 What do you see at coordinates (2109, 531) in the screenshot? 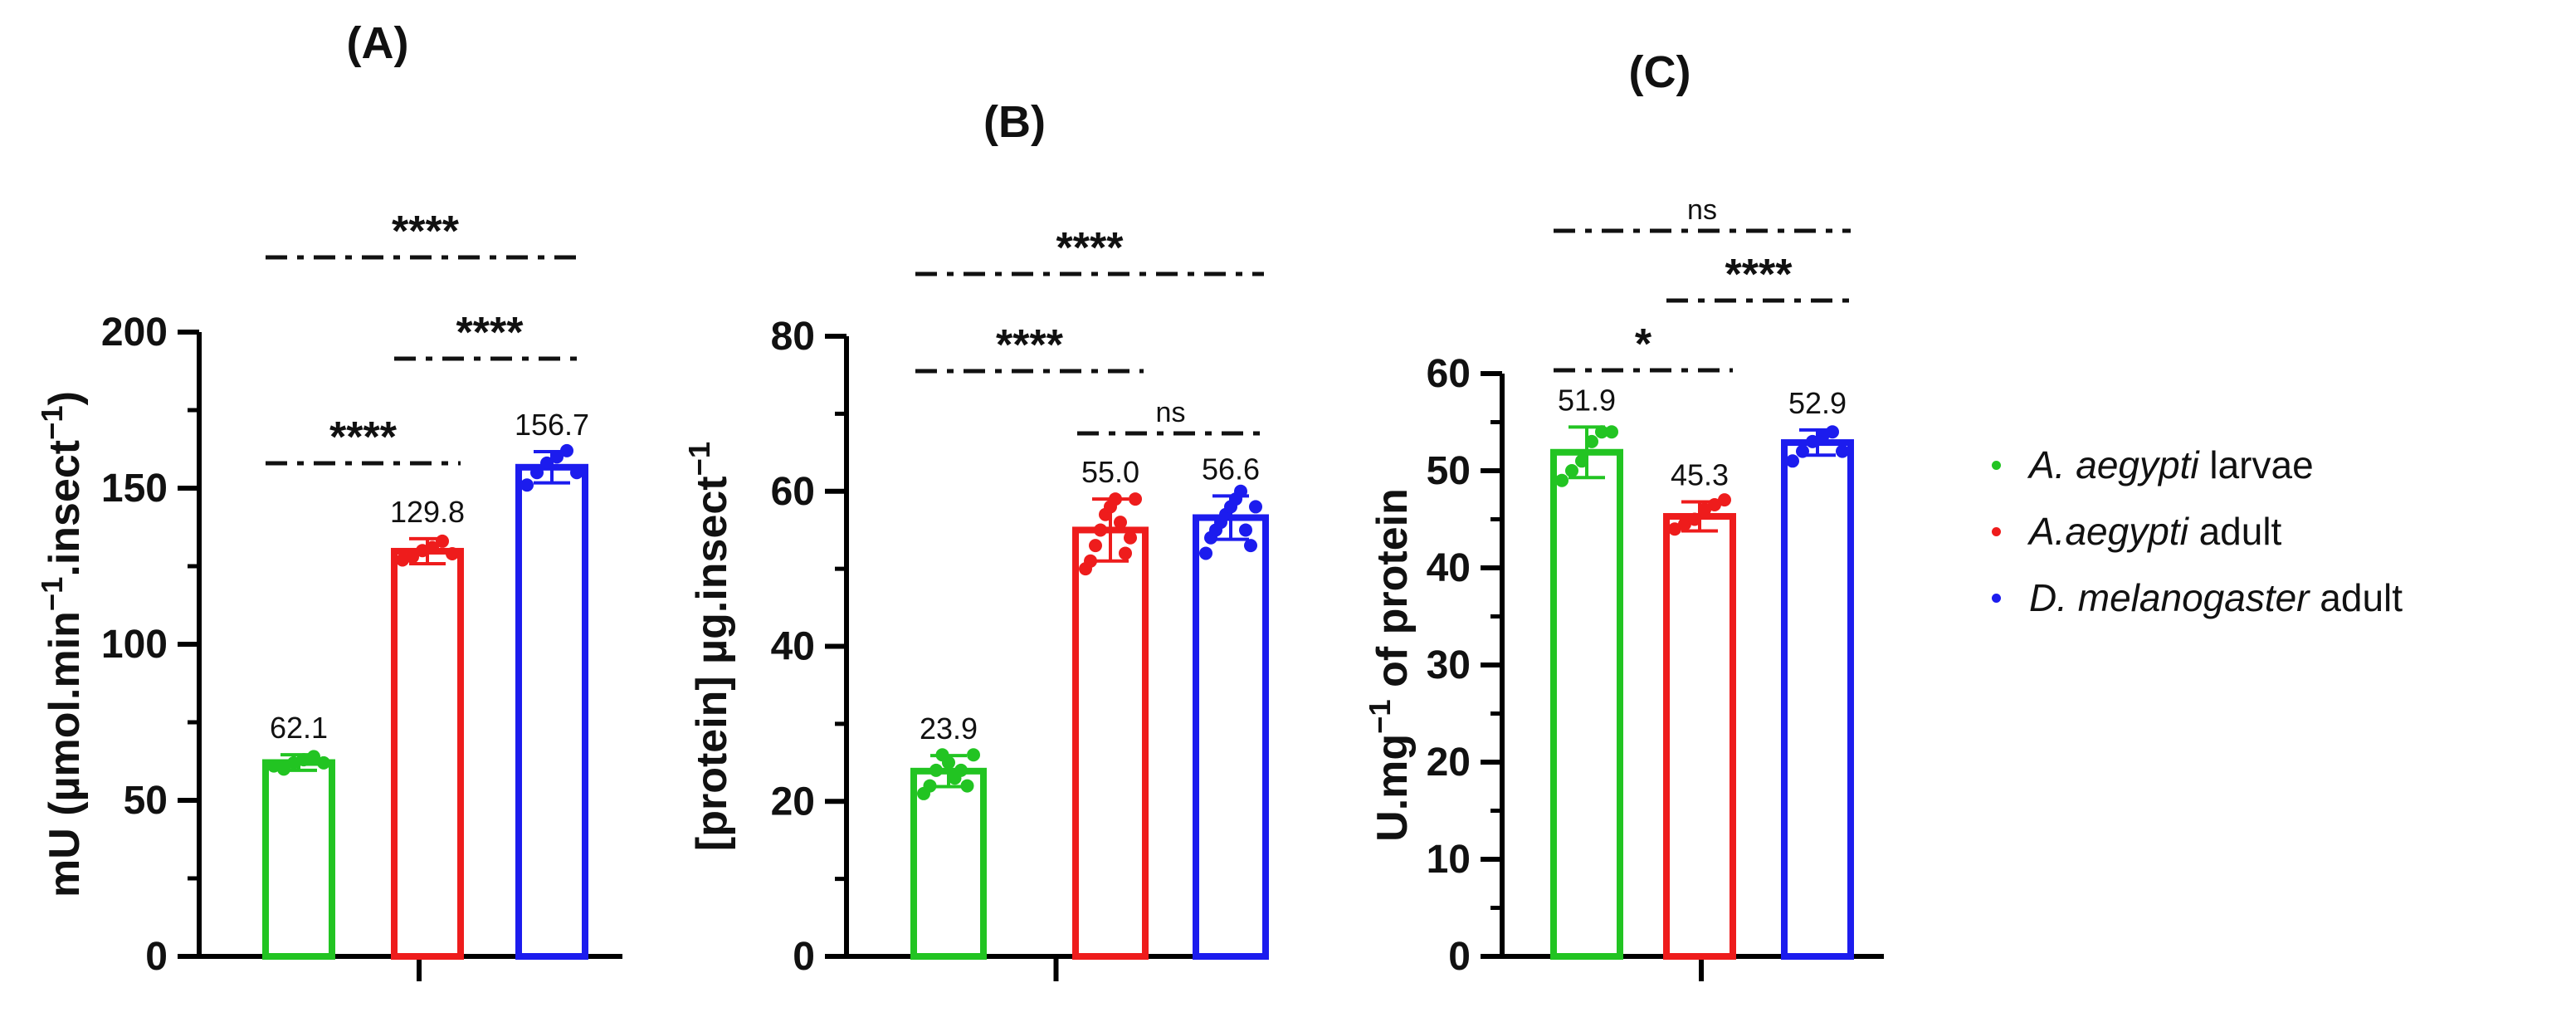
I see `legend-label-italic: A.aegypti` at bounding box center [2109, 531].